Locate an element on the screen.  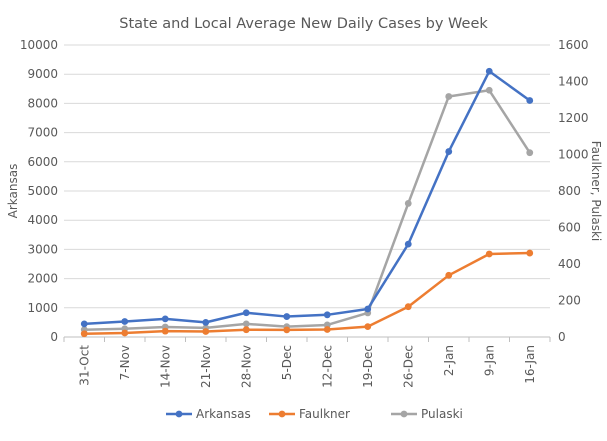
legend-item-arkansas: Arkansas is located at coordinates (208, 414).